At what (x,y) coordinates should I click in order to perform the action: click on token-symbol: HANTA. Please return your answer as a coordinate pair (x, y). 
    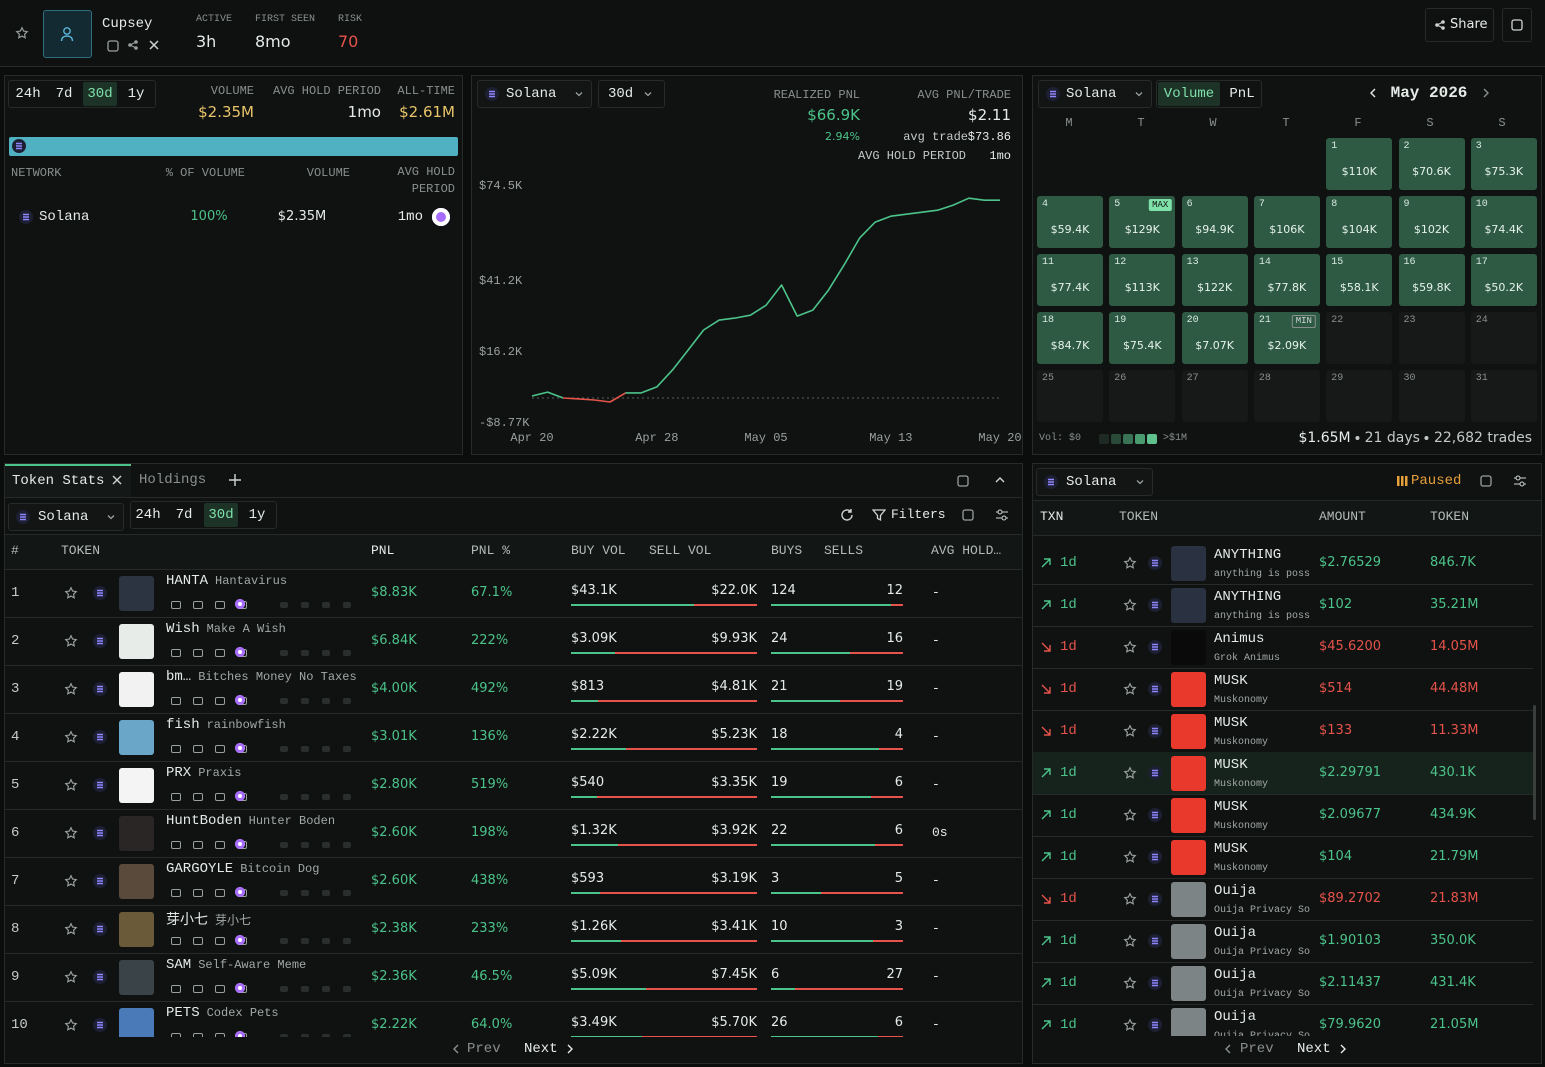
    Looking at the image, I should click on (187, 581).